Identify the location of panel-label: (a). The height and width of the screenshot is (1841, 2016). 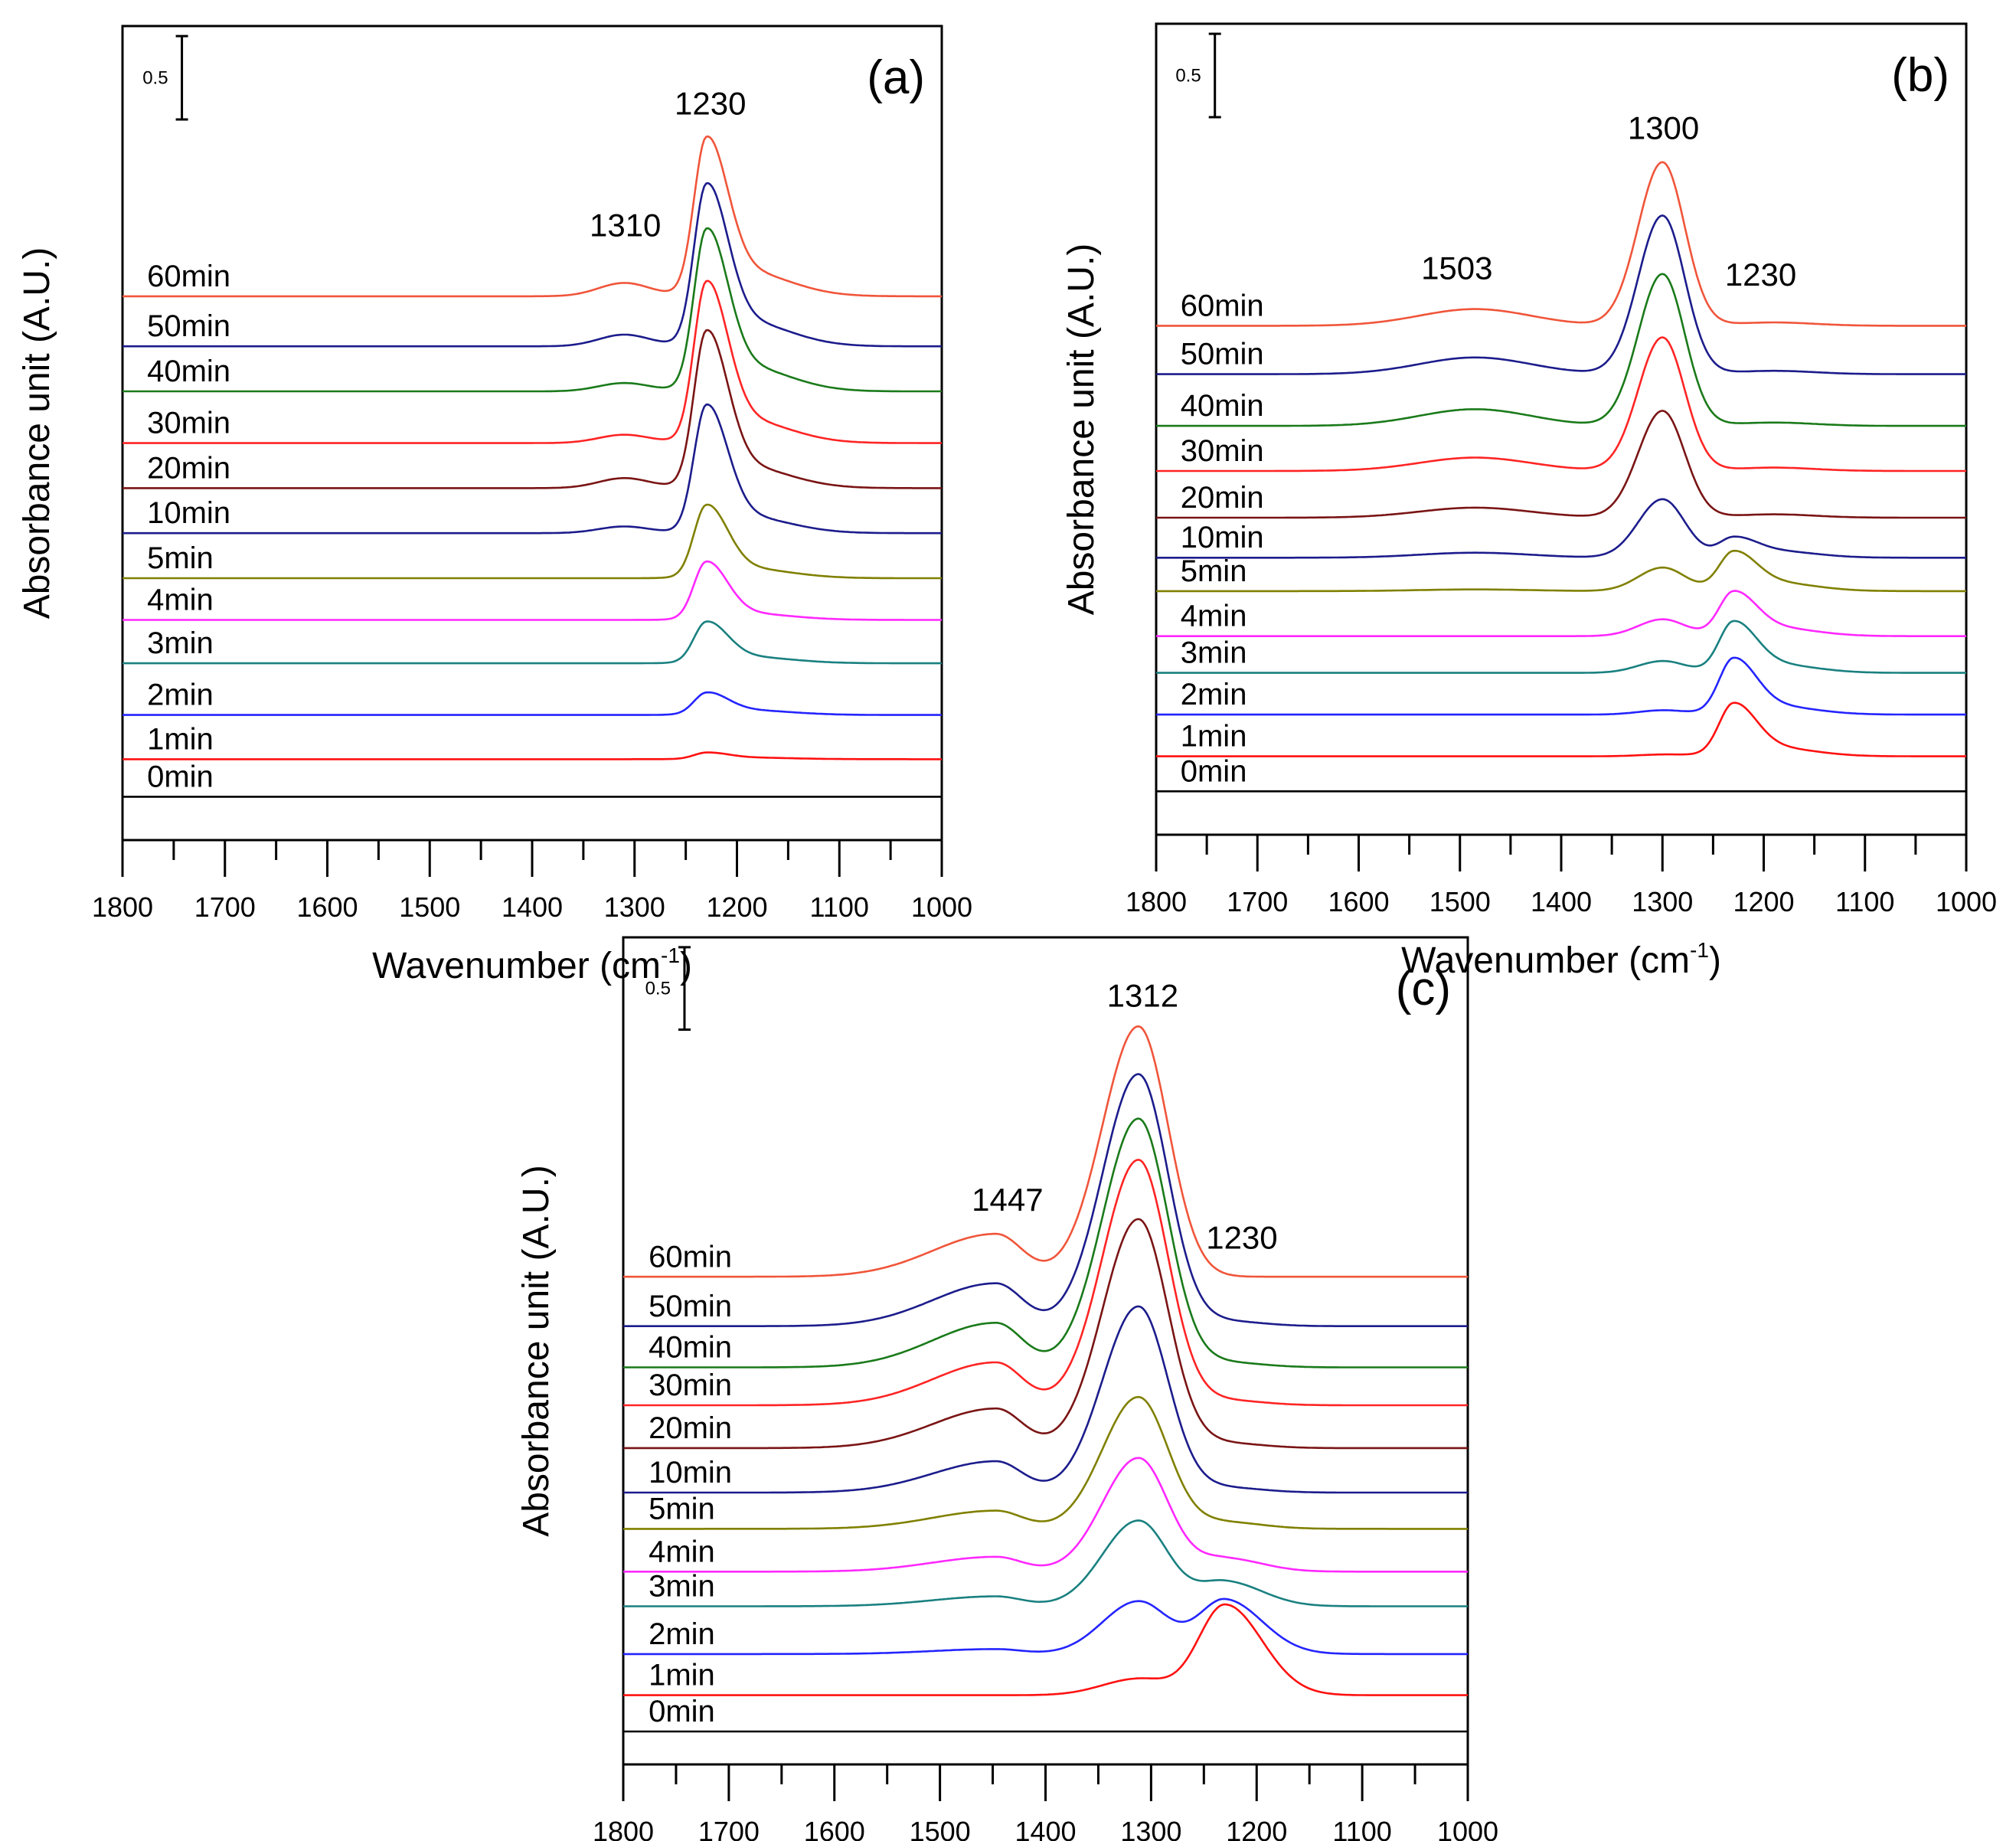
(896, 77).